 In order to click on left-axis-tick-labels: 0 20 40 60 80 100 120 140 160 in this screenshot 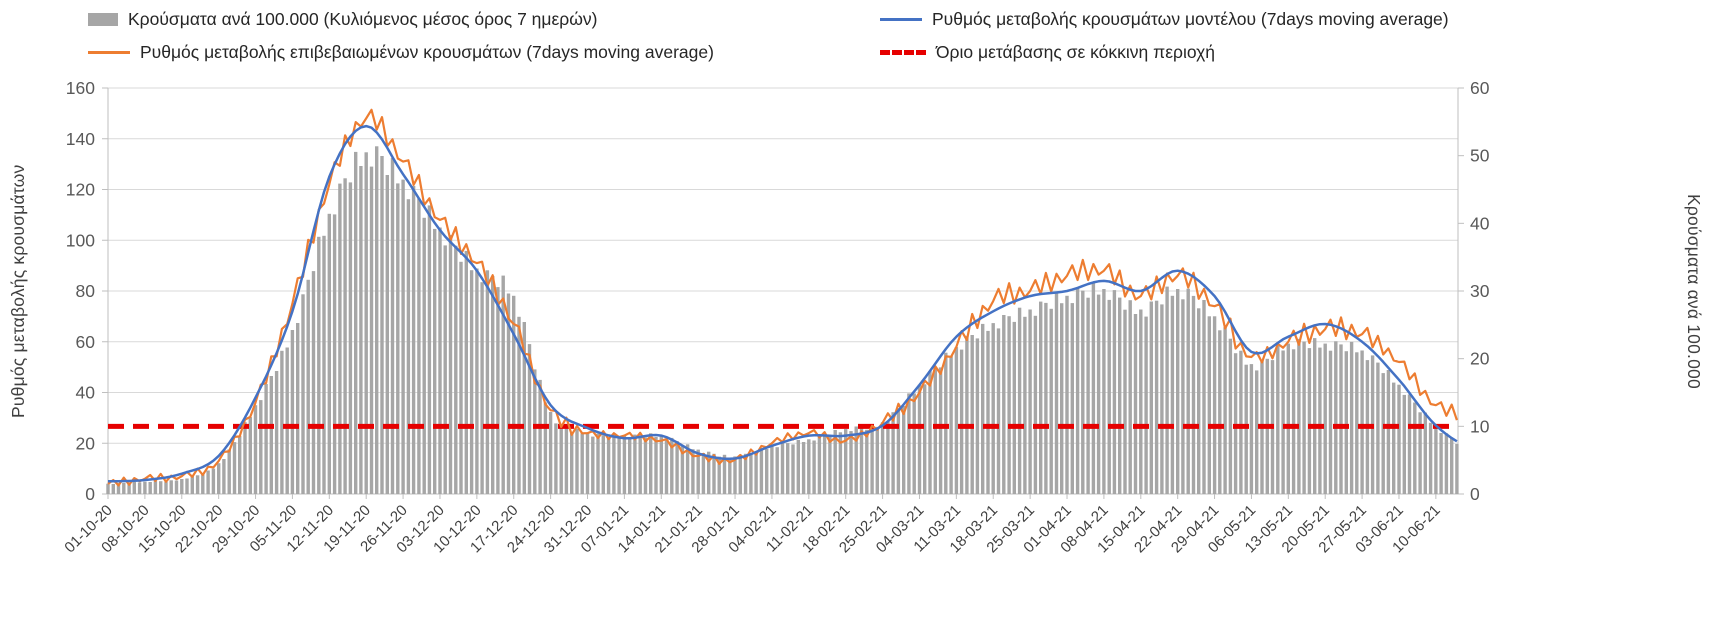, I will do `click(80, 291)`.